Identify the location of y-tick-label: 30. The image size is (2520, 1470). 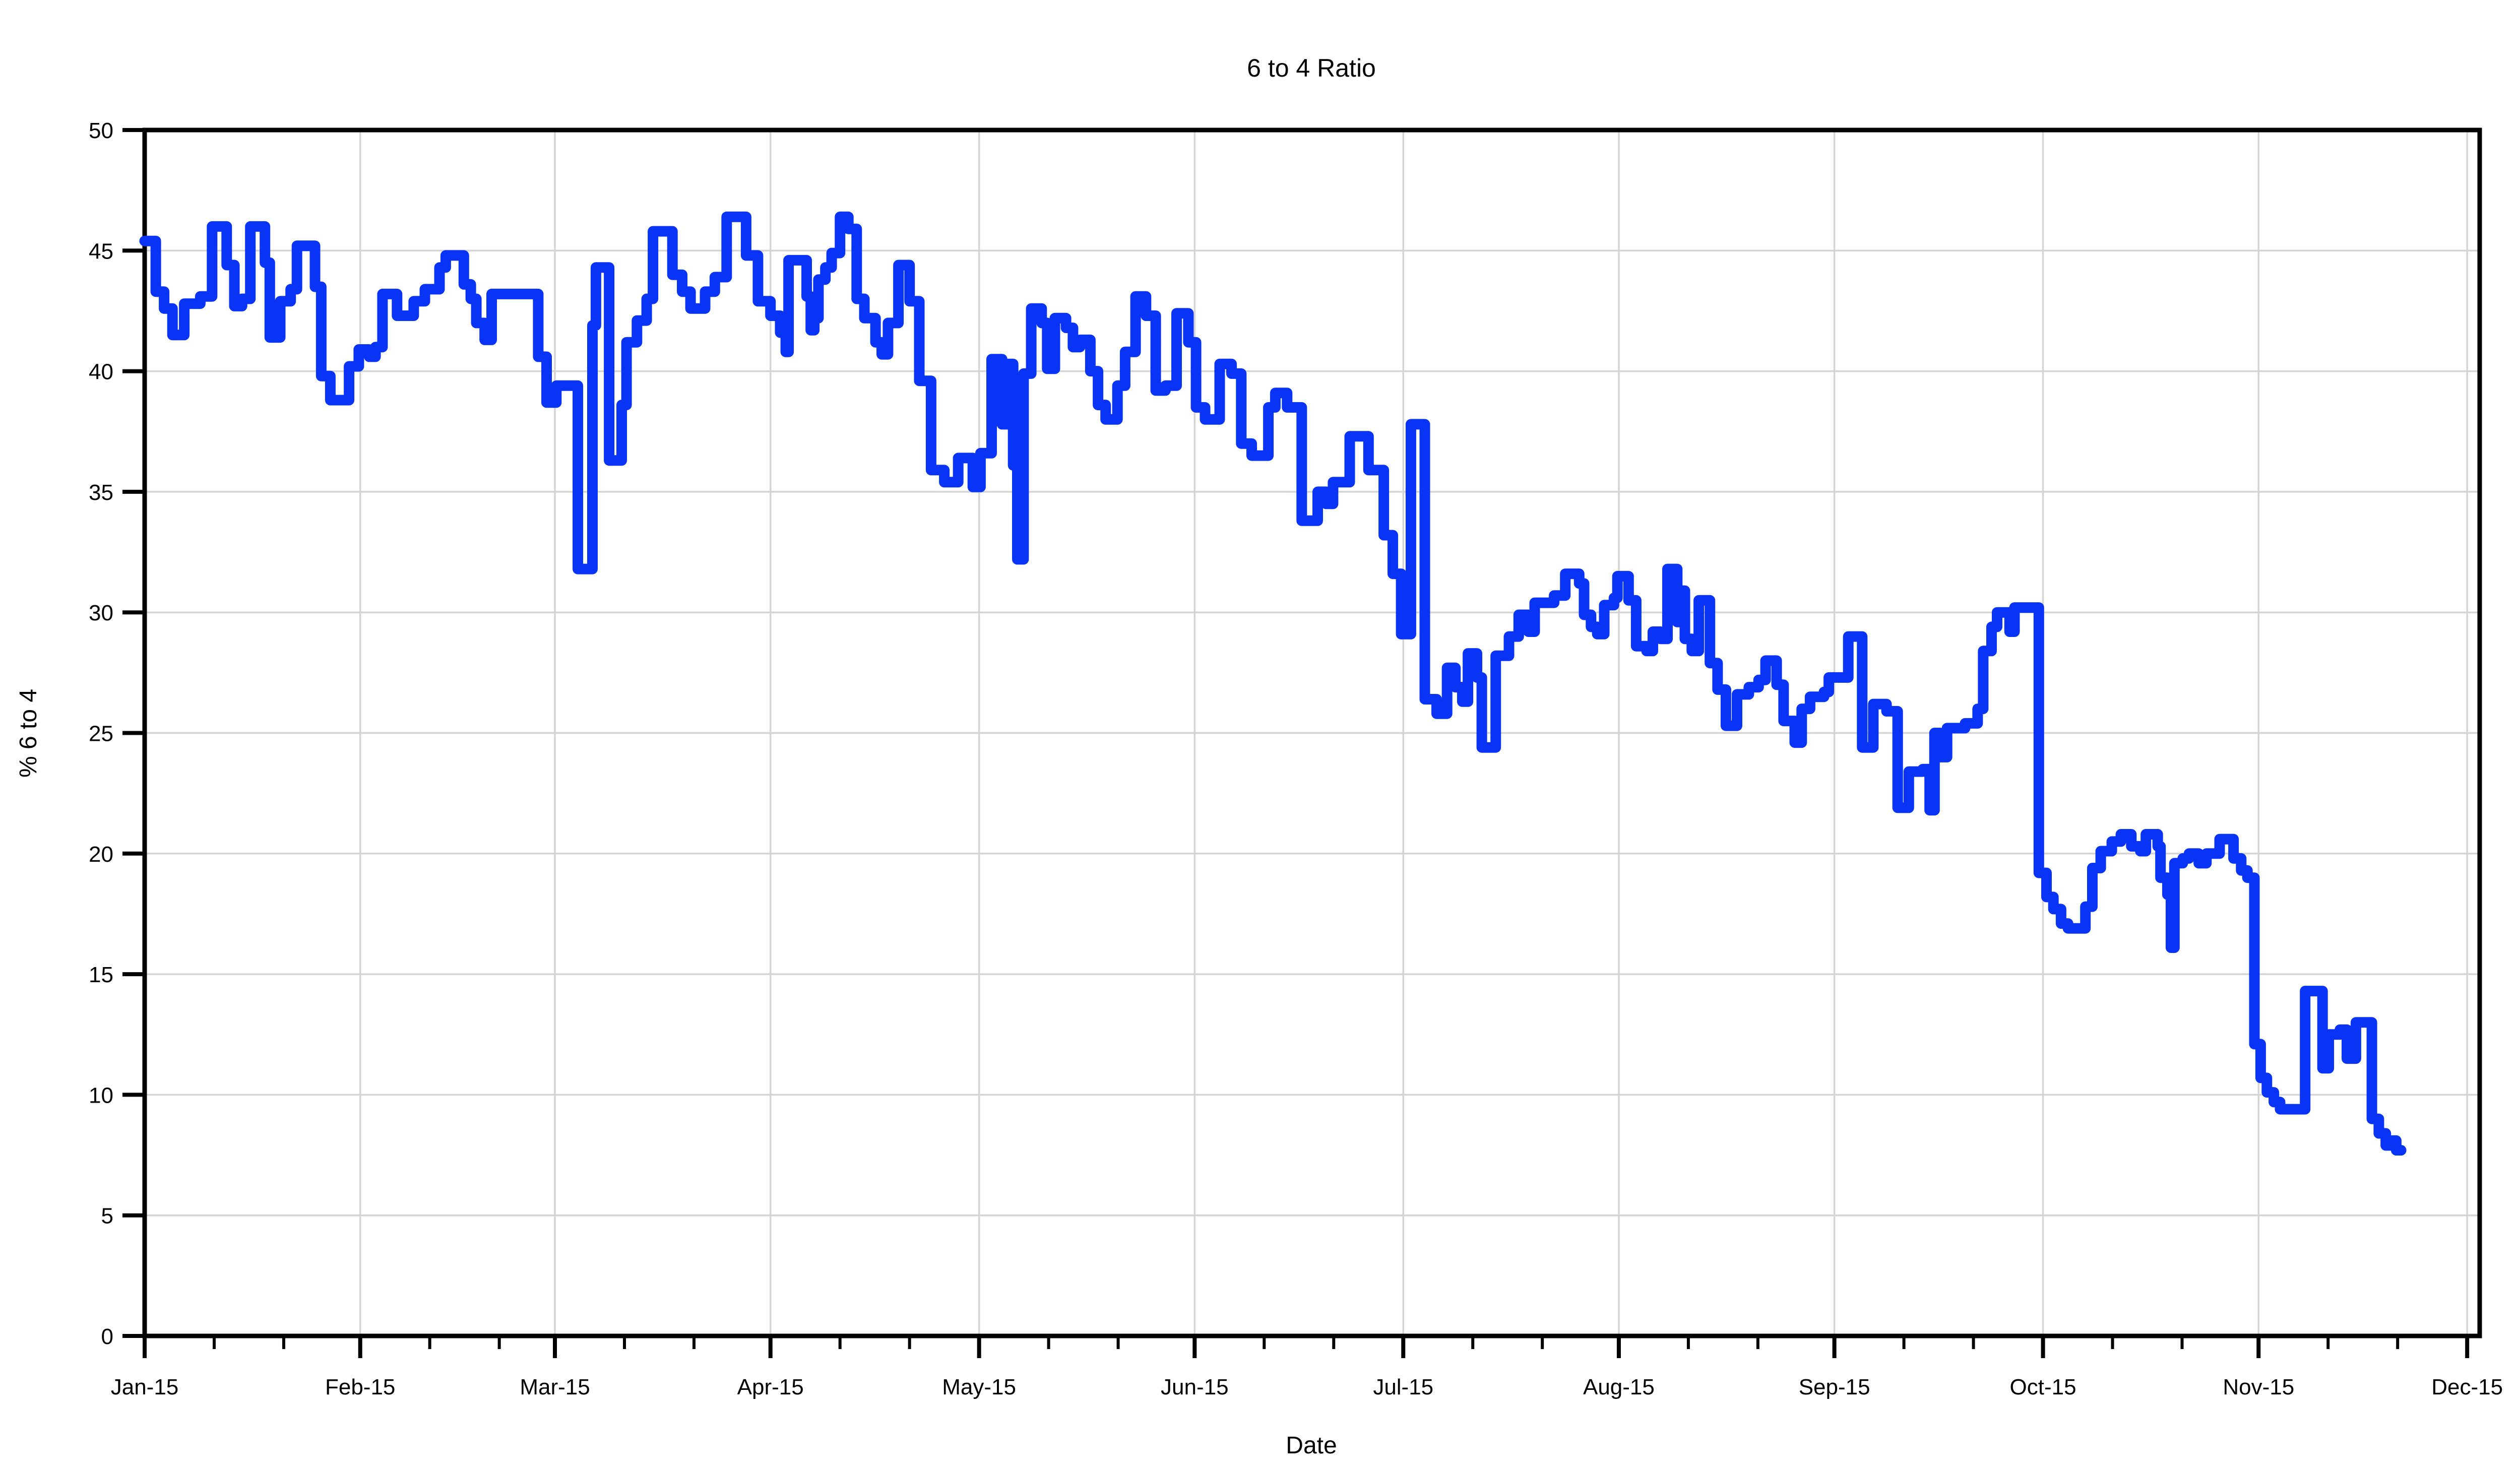
(101, 613).